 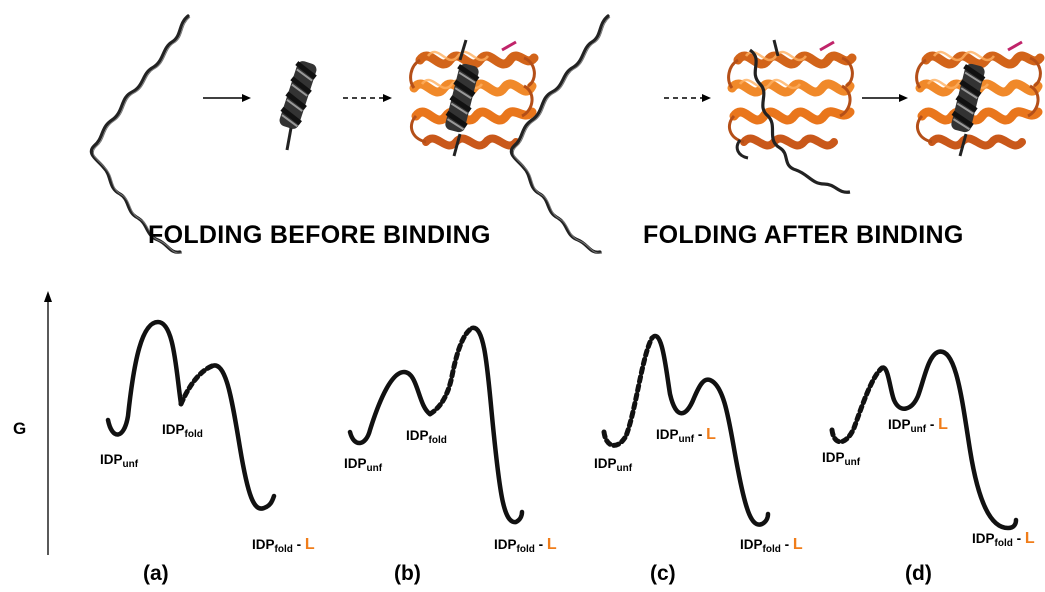 I want to click on energy-axis-arrowhead, so click(x=48, y=296).